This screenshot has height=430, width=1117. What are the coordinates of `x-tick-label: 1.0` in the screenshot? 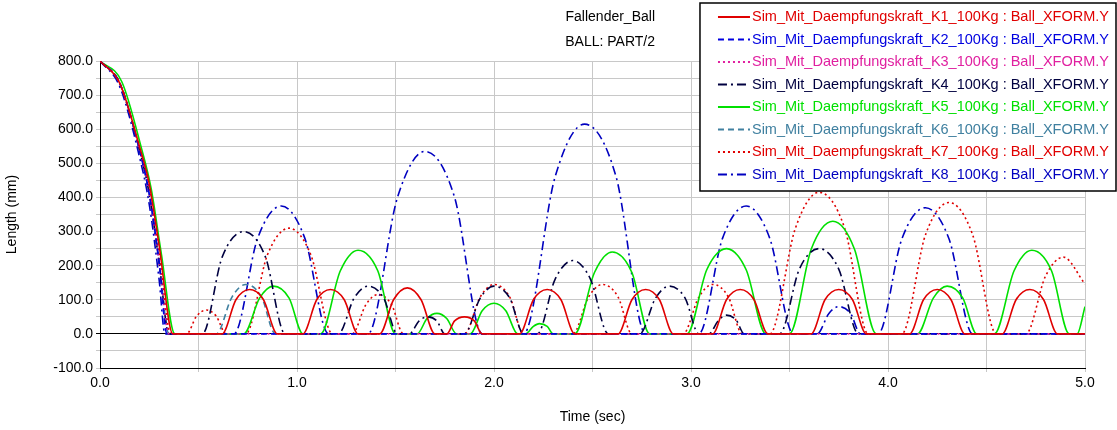 It's located at (297, 382).